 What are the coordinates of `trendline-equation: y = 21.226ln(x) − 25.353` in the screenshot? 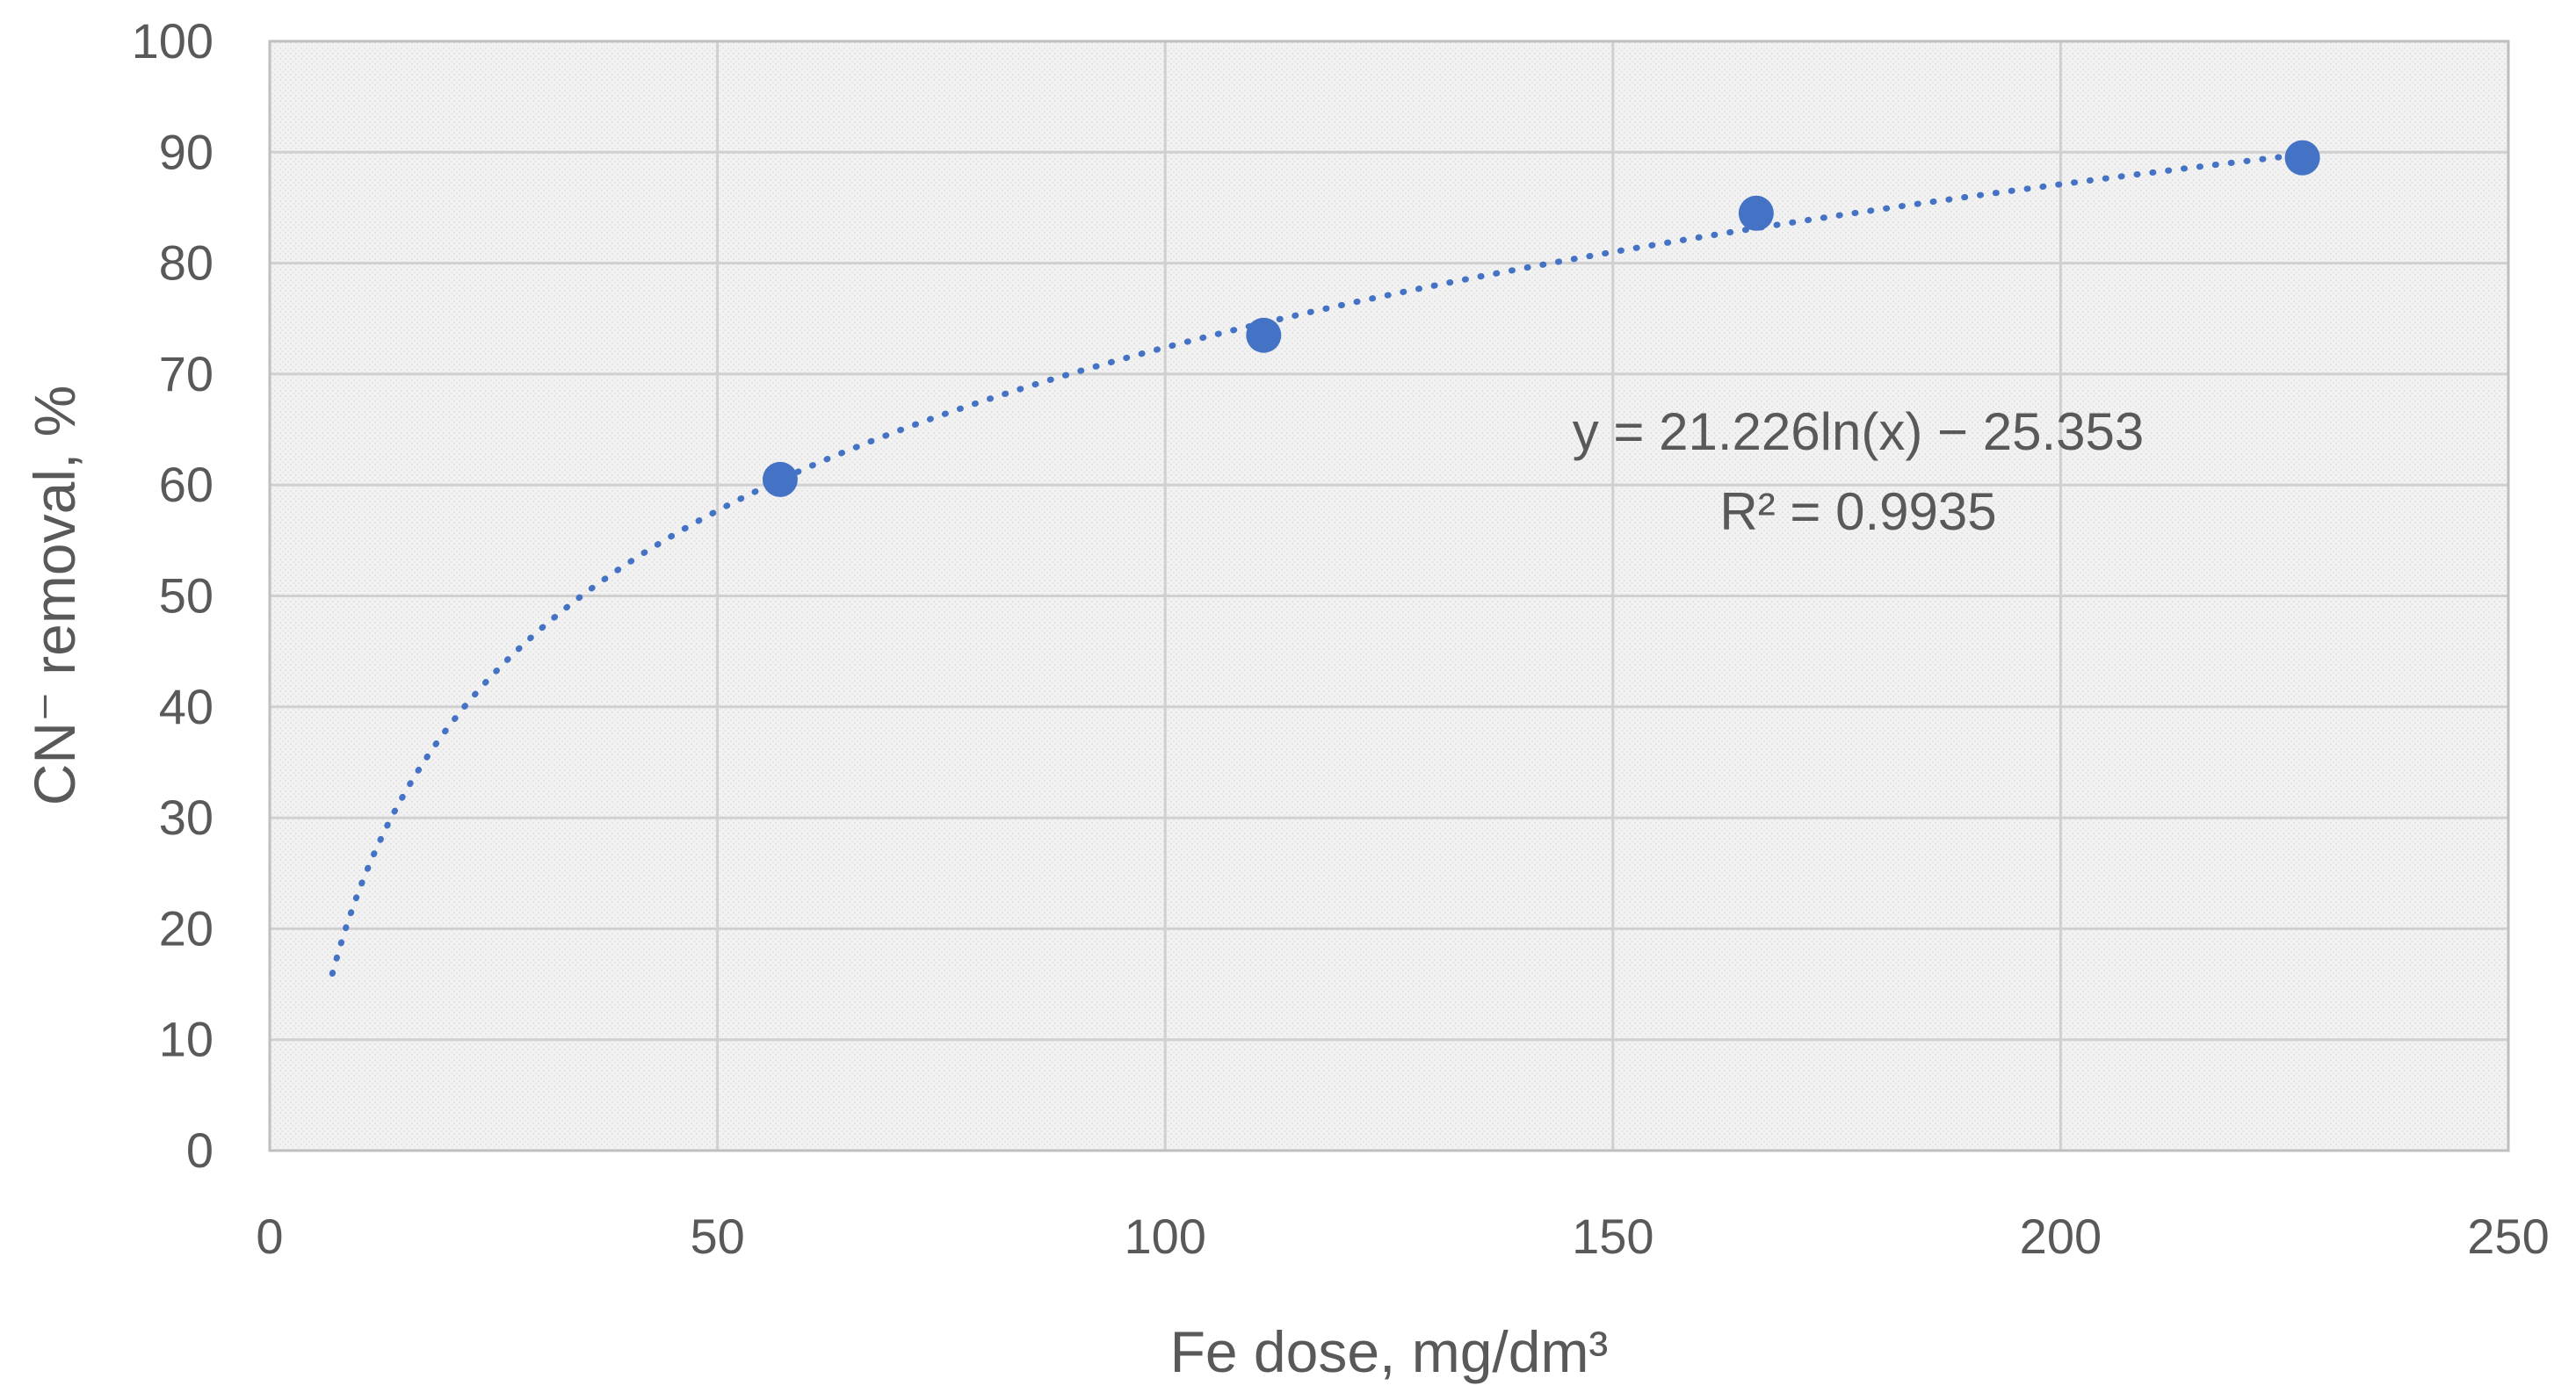 It's located at (1858, 431).